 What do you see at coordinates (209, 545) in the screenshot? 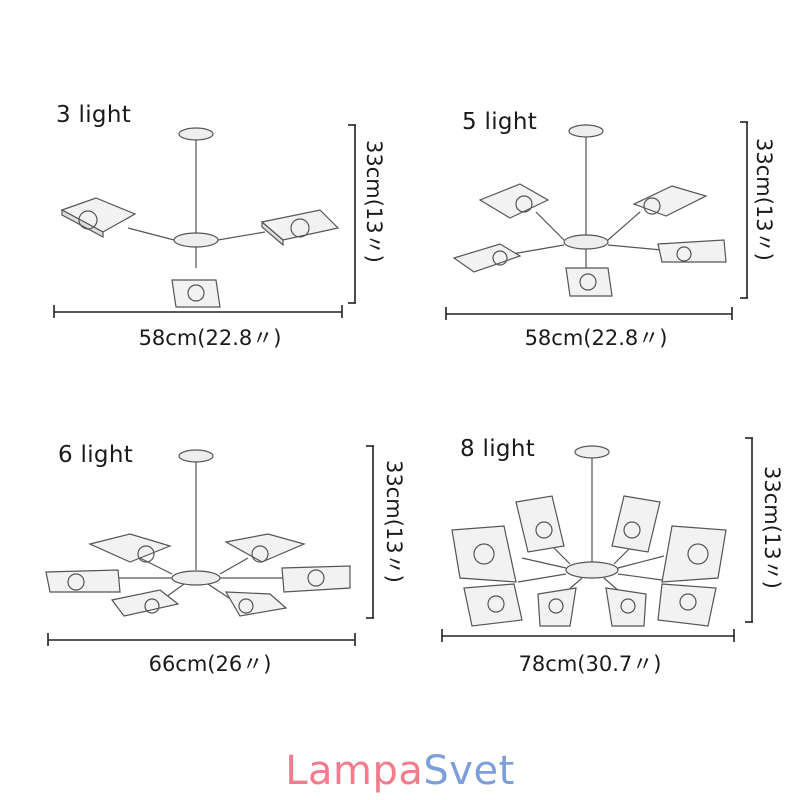
I see `chandelier-6-light-drawing` at bounding box center [209, 545].